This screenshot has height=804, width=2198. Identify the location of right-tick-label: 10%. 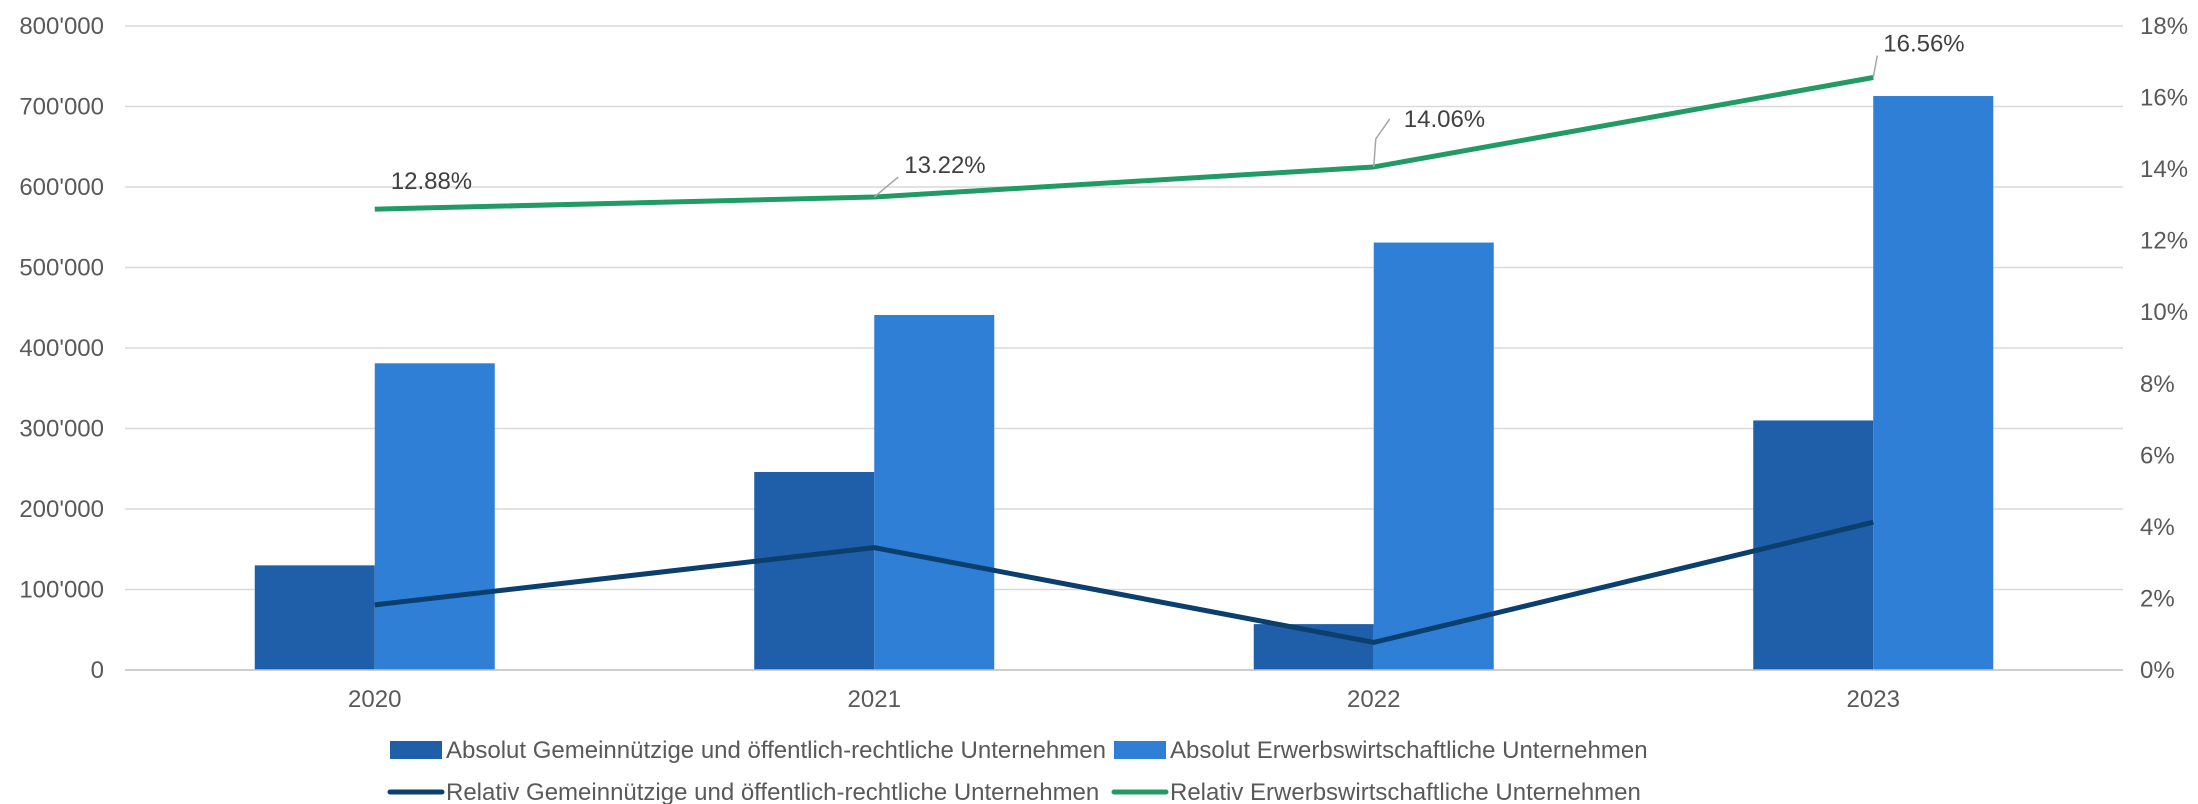
(2164, 312).